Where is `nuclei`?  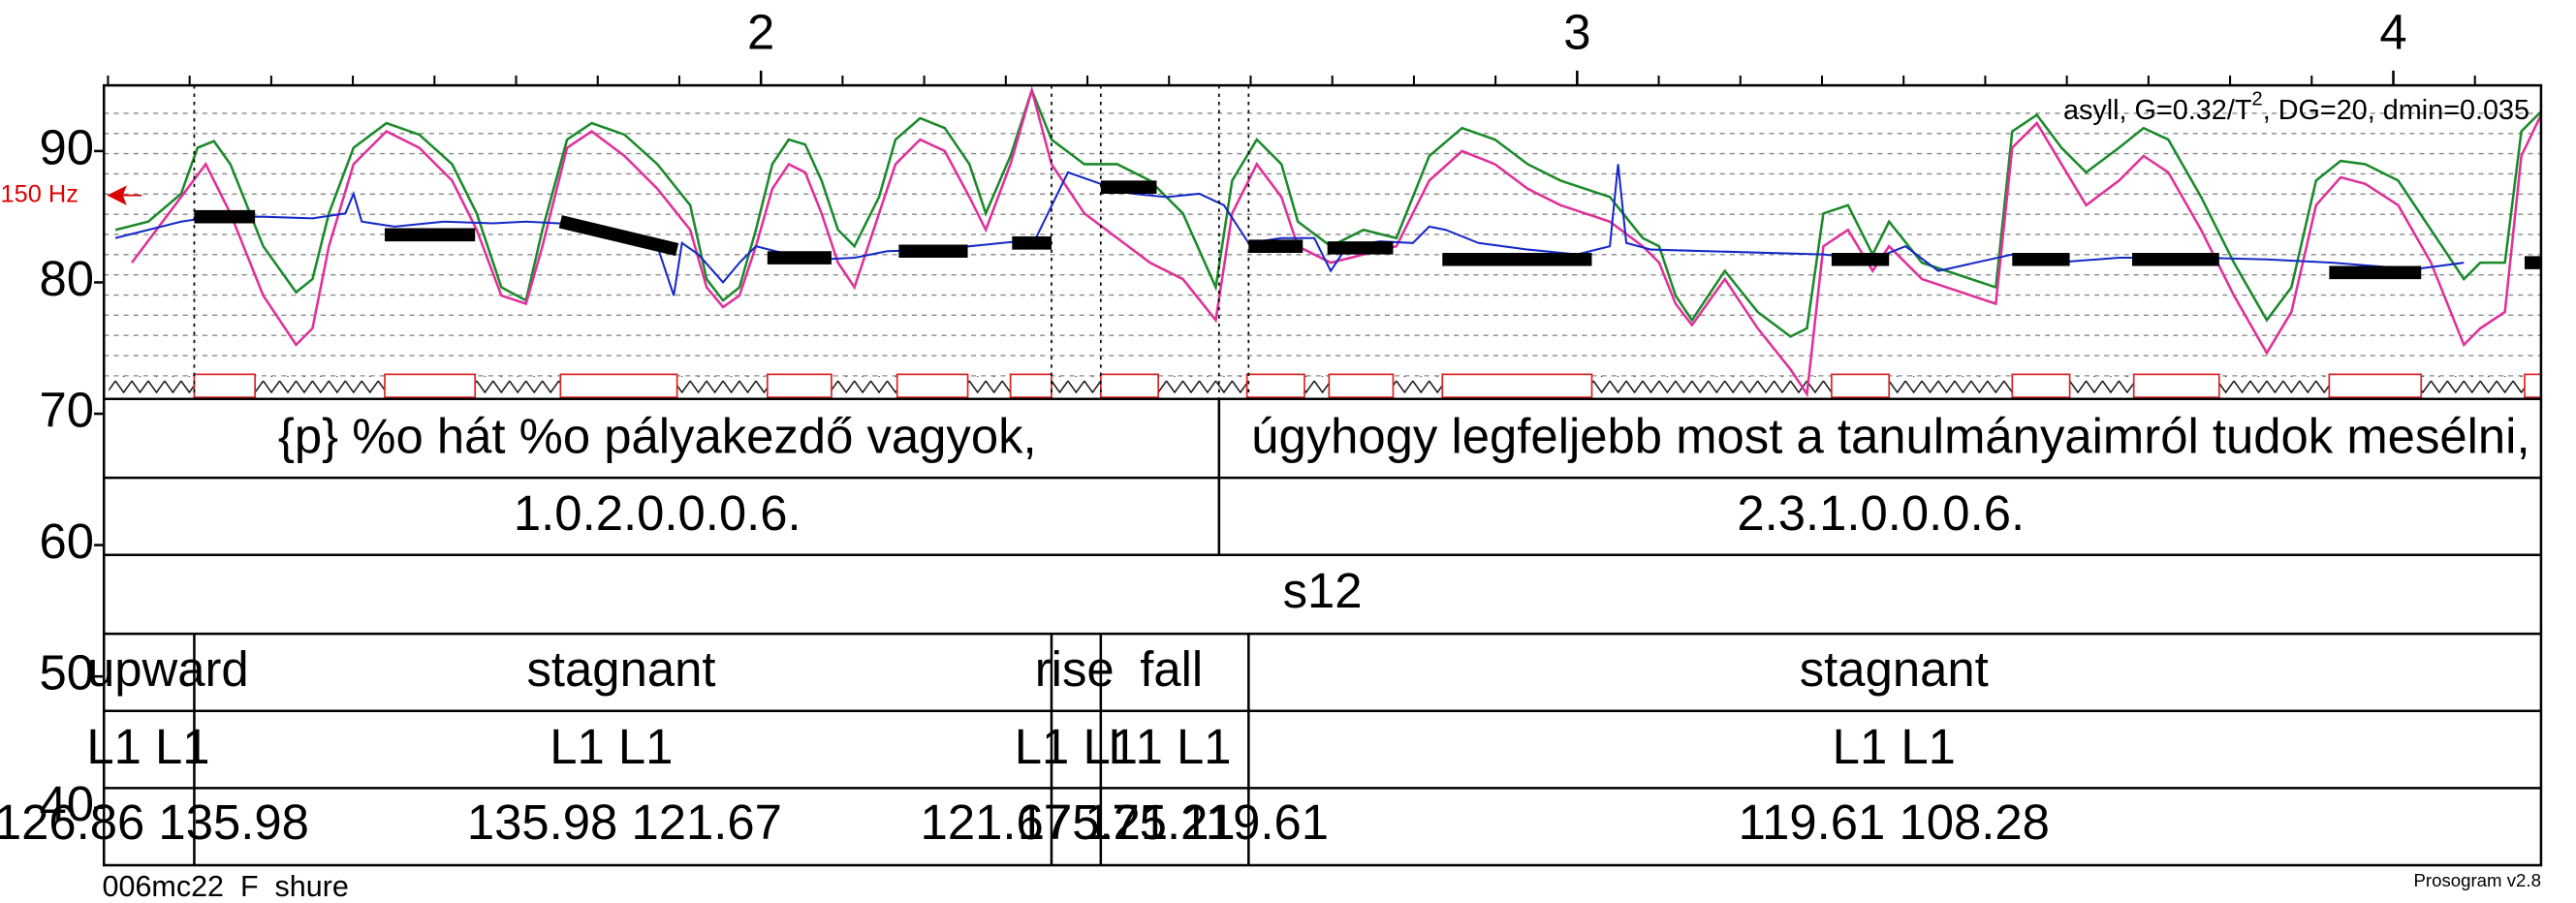
nuclei is located at coordinates (1367, 385).